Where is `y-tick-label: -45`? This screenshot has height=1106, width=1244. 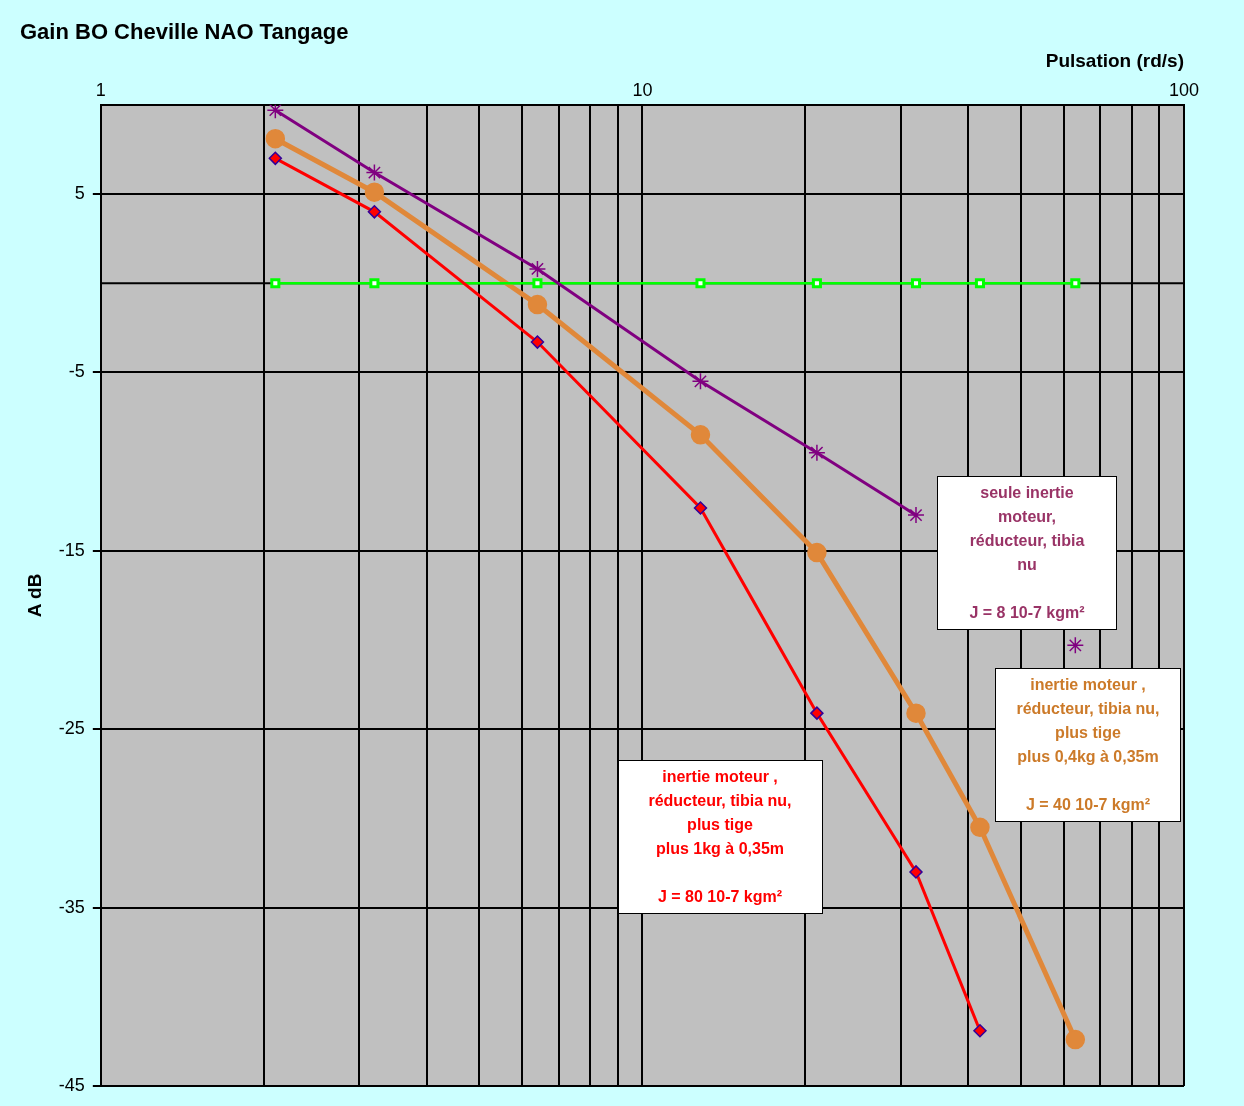
y-tick-label: -45 is located at coordinates (71, 1084).